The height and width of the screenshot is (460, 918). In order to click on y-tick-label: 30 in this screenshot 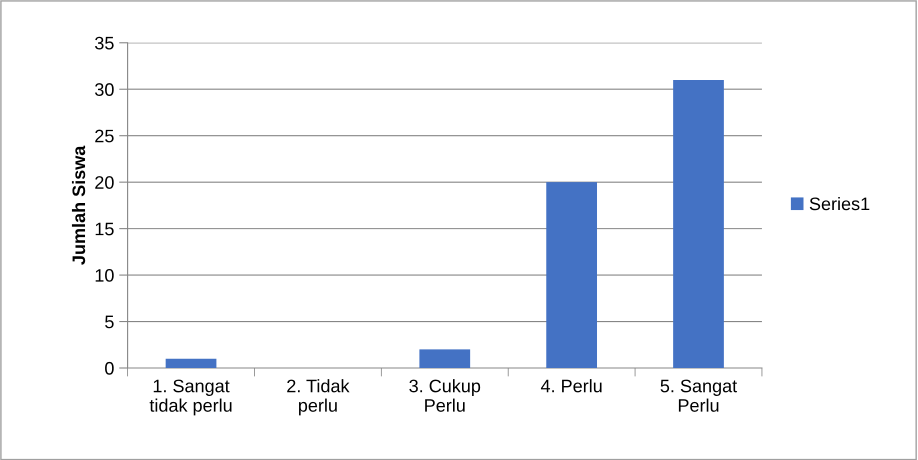, I will do `click(104, 89)`.